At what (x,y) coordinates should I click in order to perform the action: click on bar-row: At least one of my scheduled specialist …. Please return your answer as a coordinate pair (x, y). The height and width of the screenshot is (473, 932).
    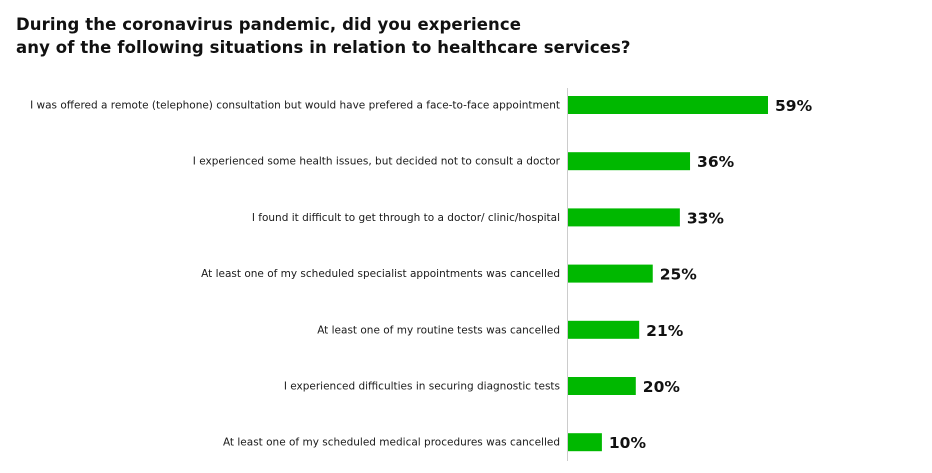
    Looking at the image, I should click on (449, 274).